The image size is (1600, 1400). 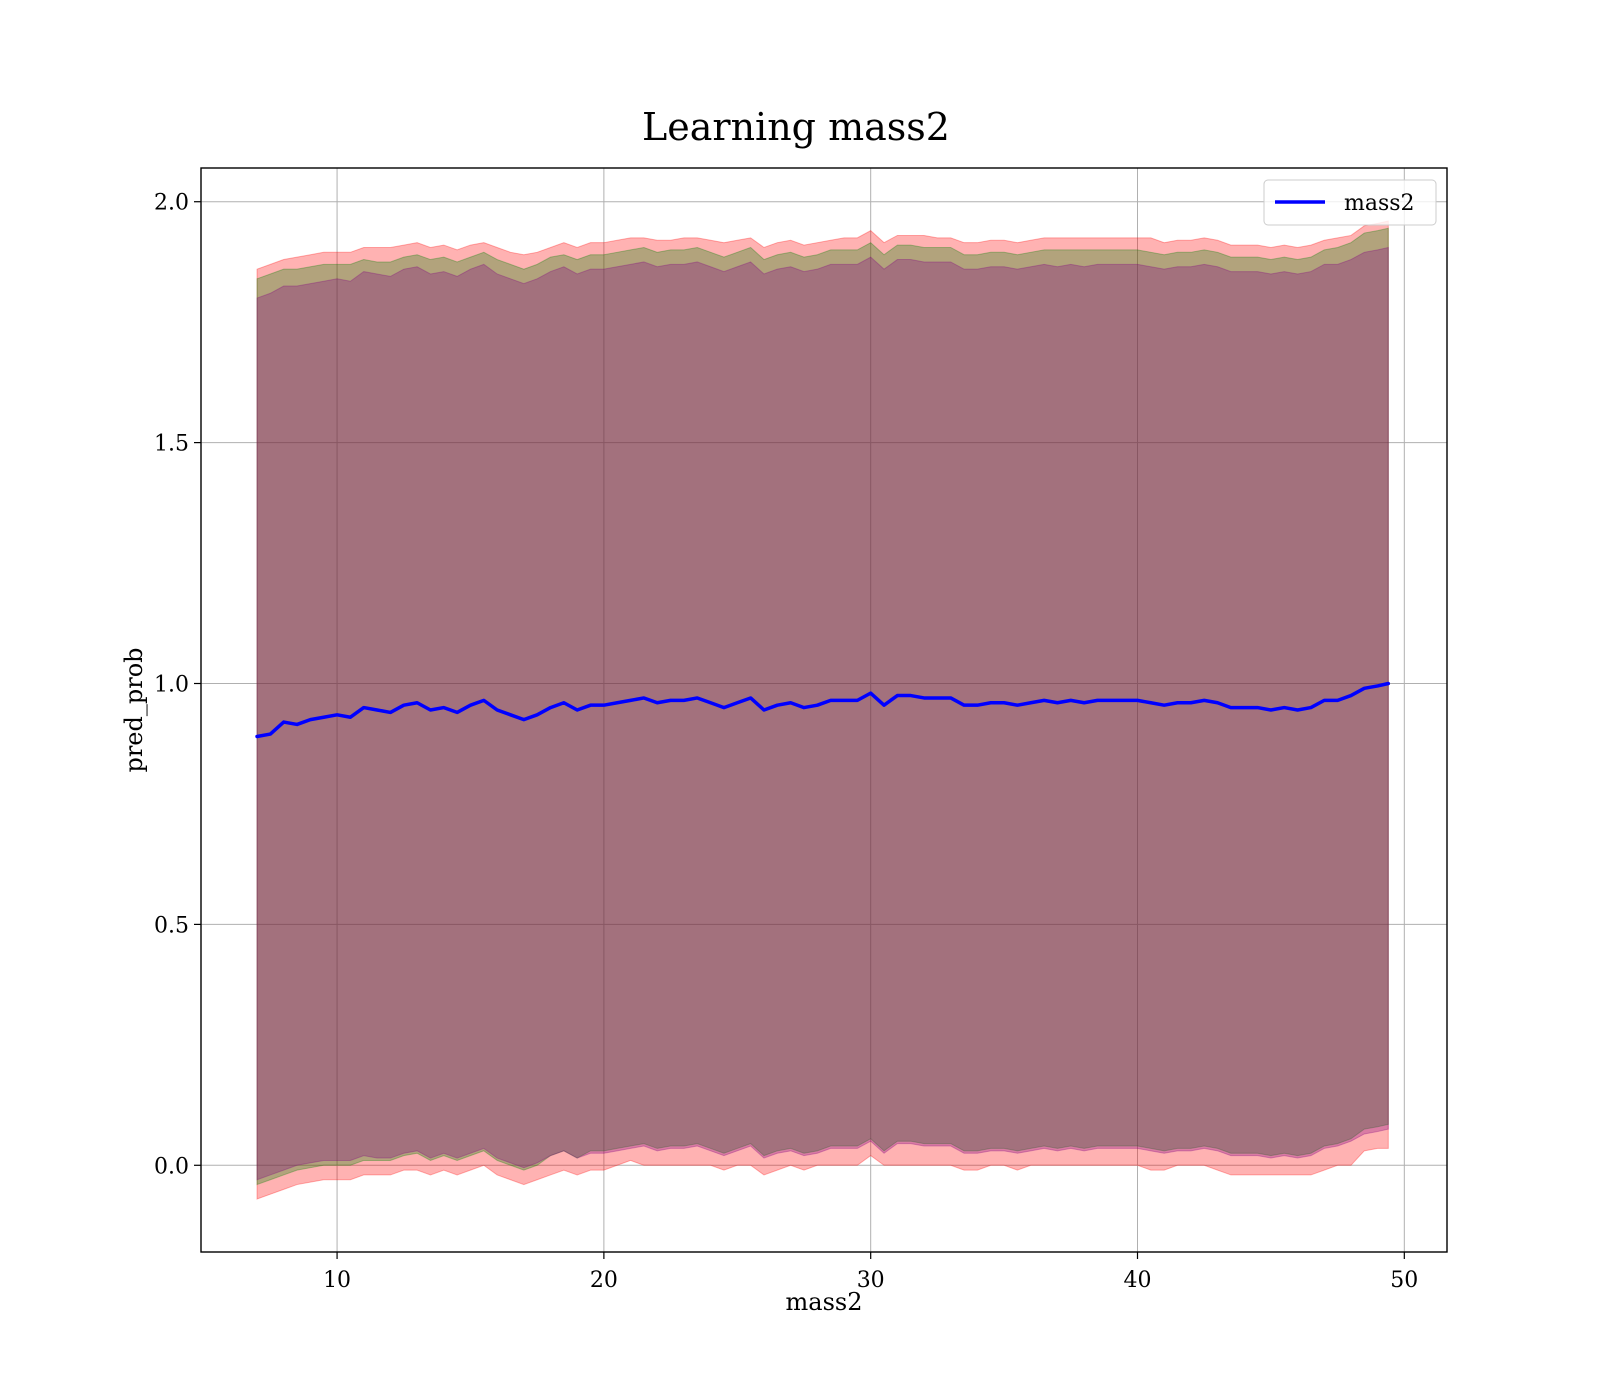 I want to click on y-axis-label: pred_prob, so click(x=134, y=709).